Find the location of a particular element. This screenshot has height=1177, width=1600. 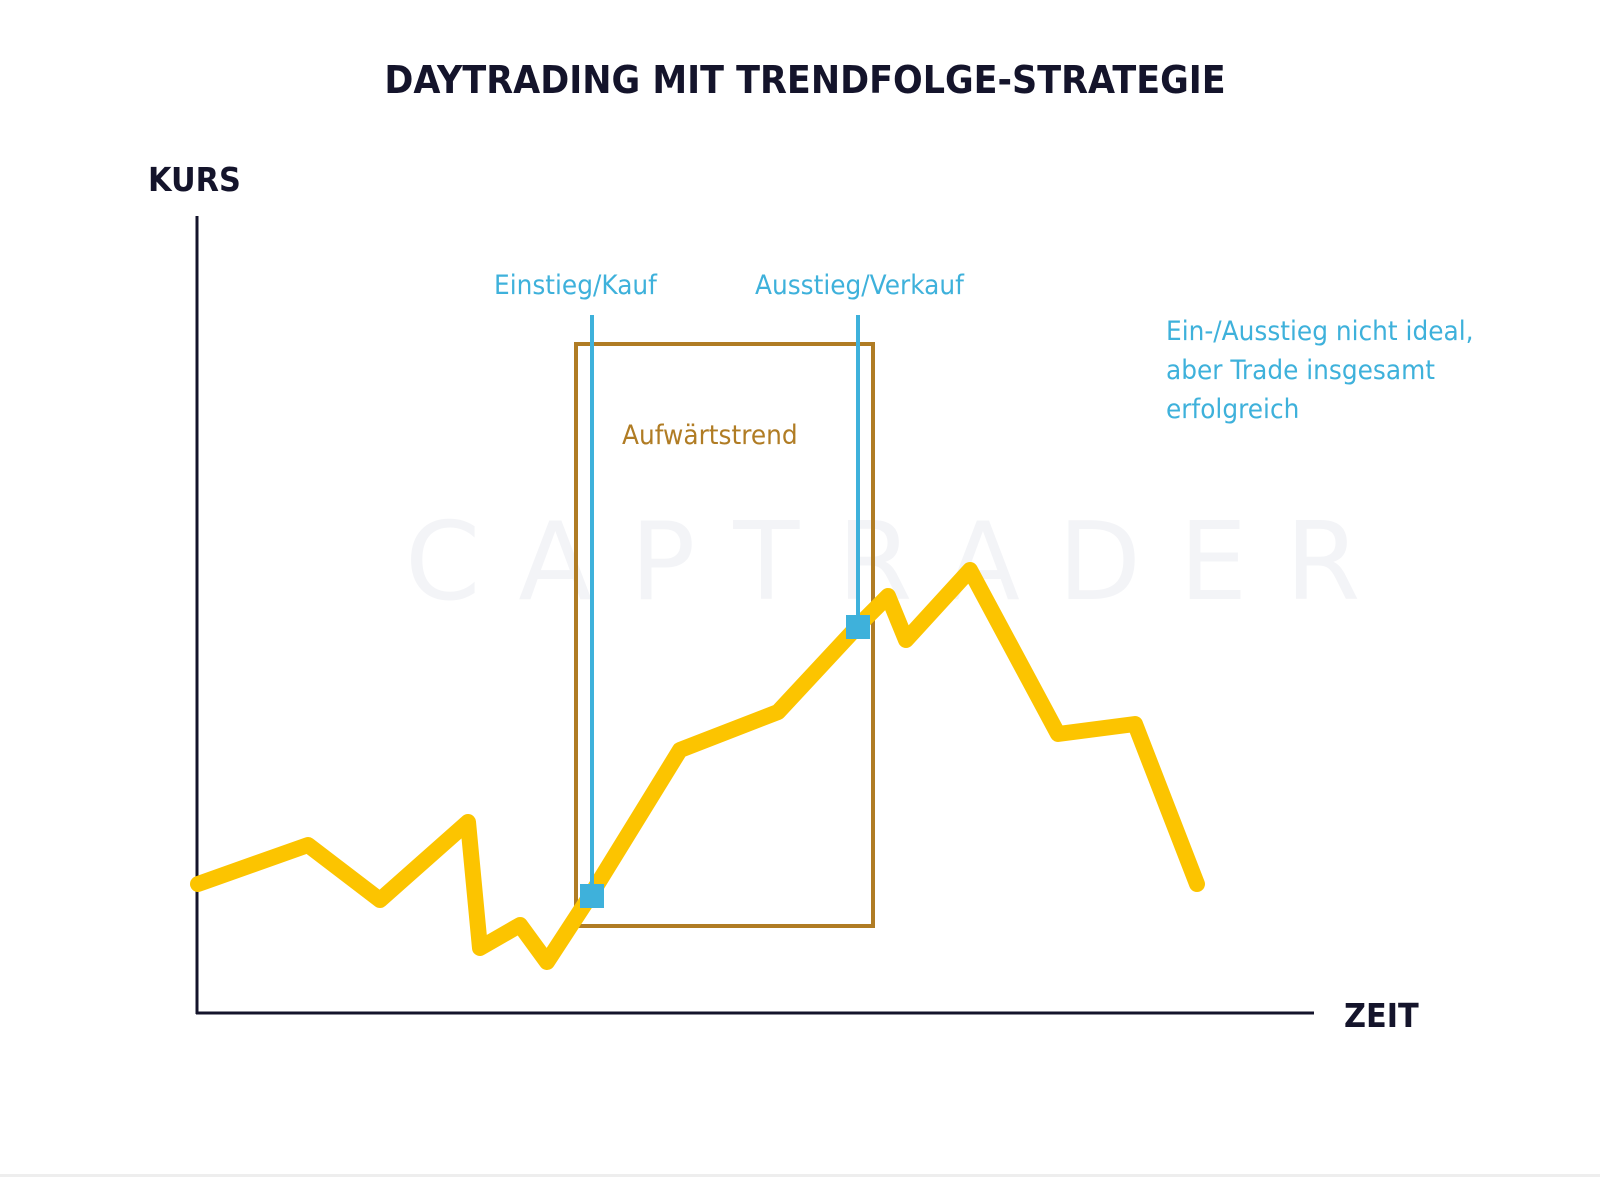

entry-label: Einstieg/Kauf is located at coordinates (575, 285).